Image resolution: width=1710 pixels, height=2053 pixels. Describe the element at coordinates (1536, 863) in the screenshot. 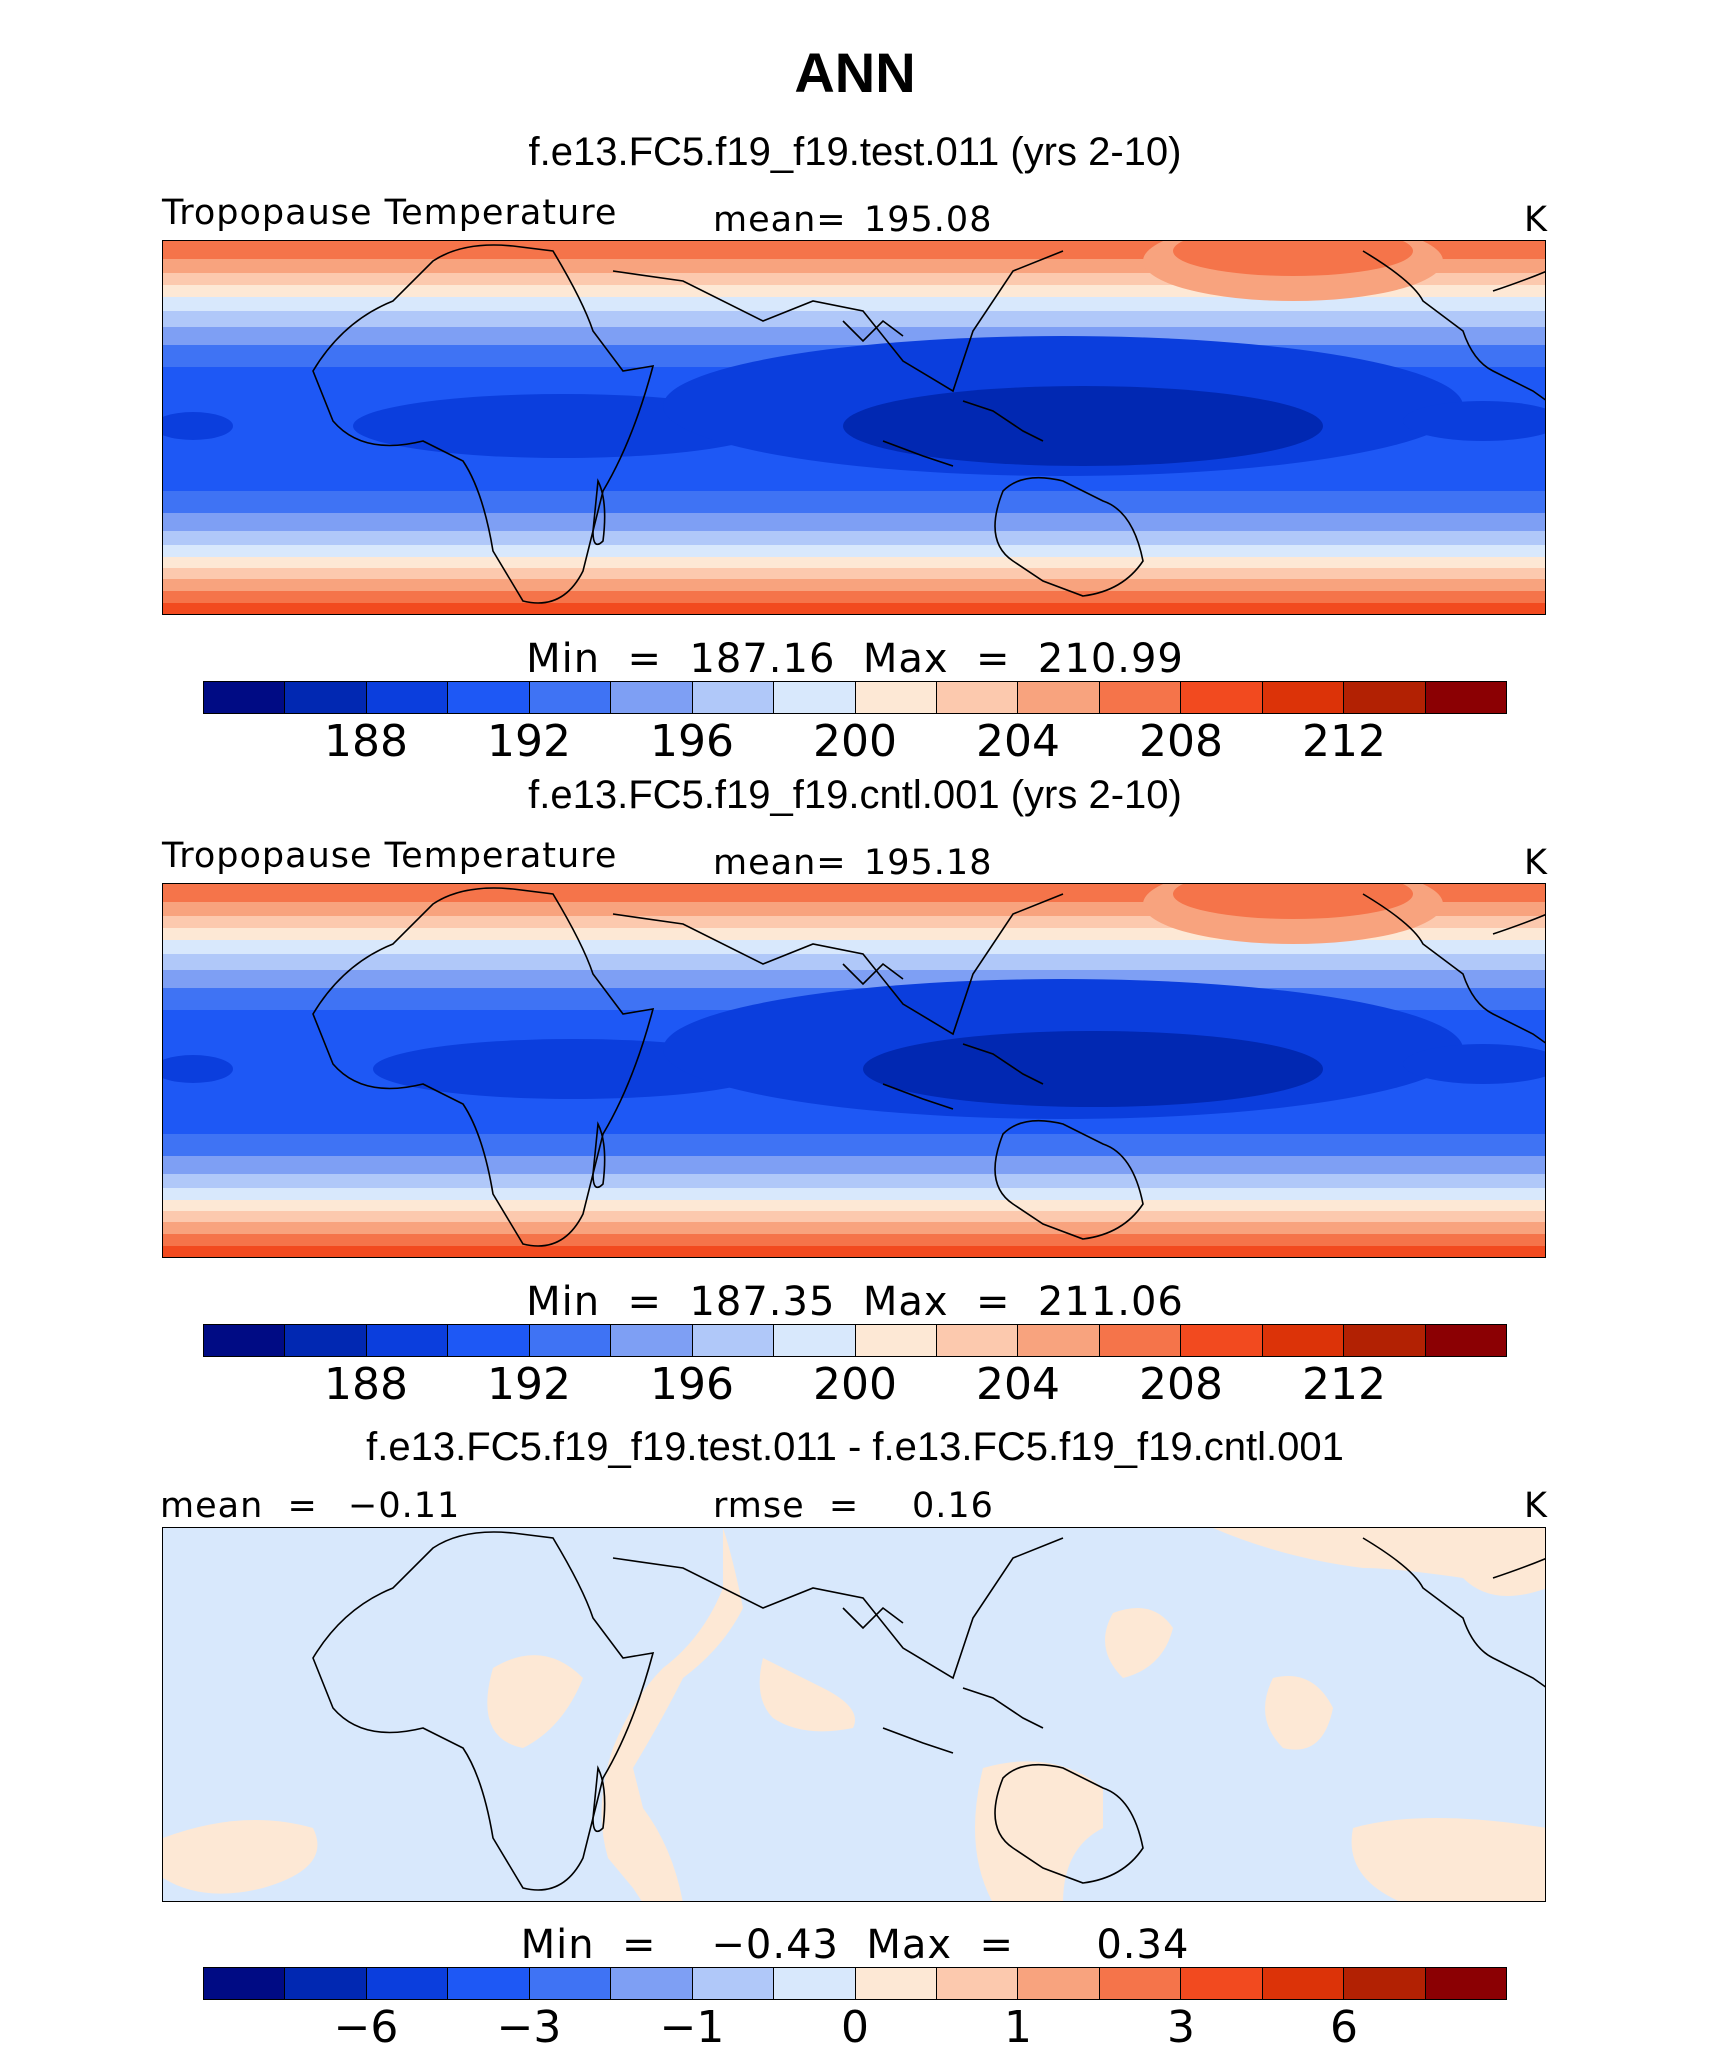

I see `panel-2-units: K` at that location.